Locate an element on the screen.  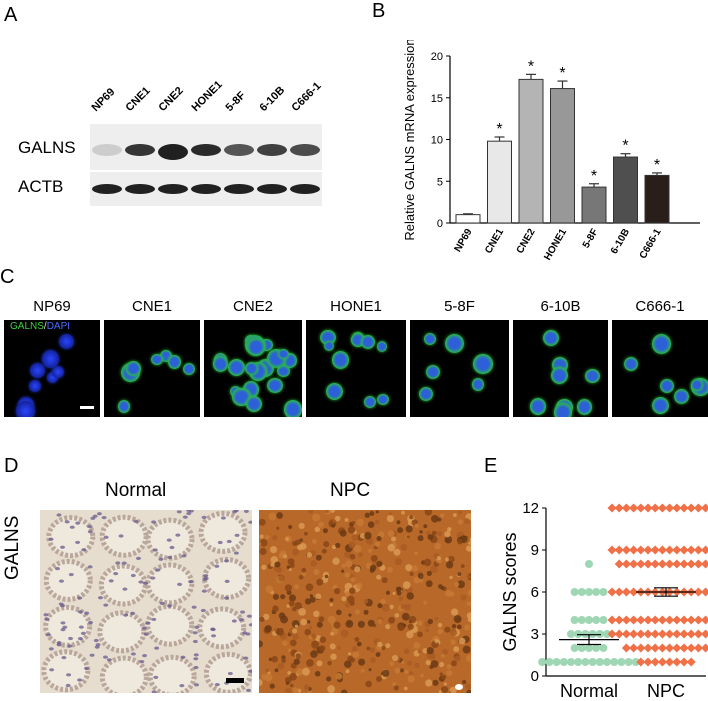
if-image is located at coordinates (152, 368).